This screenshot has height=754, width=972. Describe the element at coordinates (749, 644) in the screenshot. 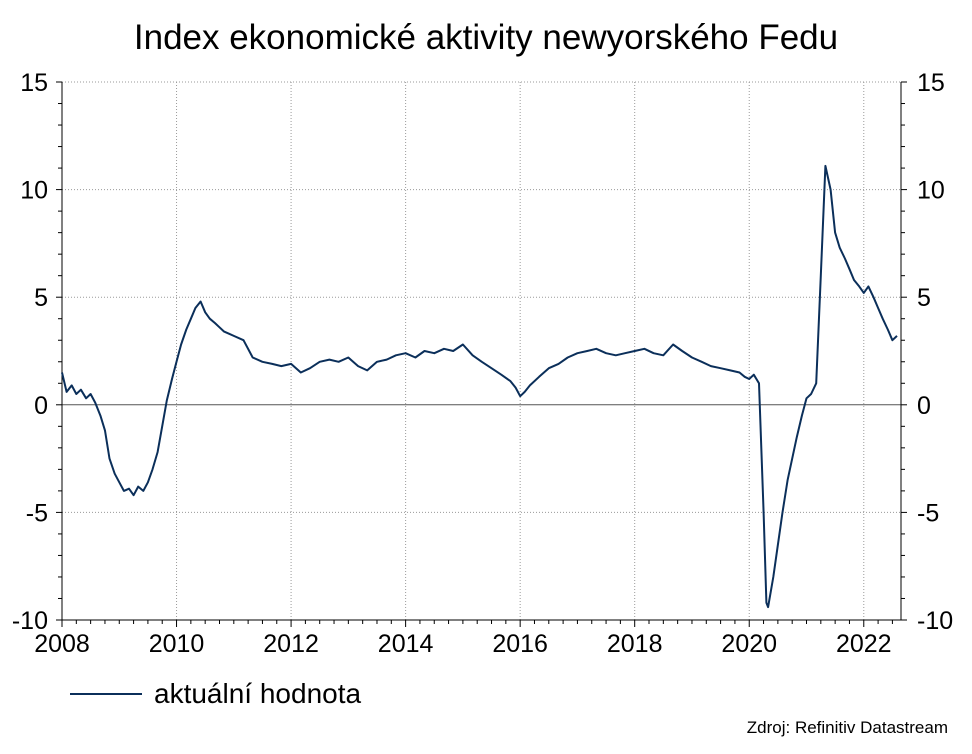

I see `x-tick-label: 2020` at that location.